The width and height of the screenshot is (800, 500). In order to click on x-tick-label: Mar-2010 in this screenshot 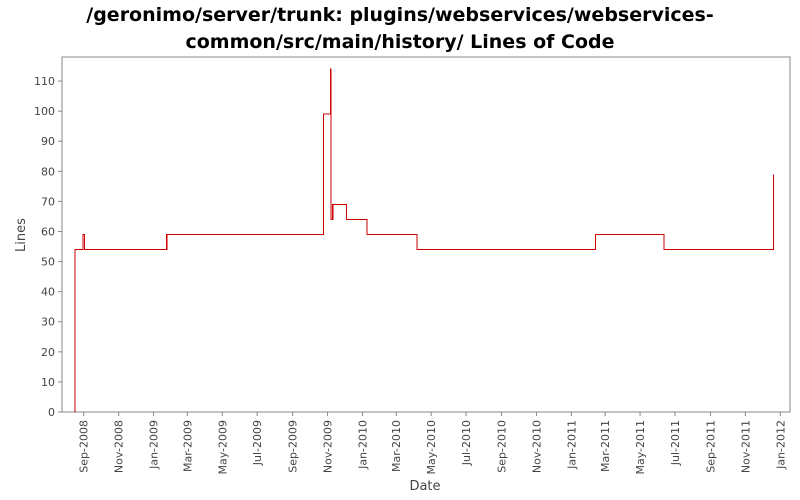, I will do `click(396, 446)`.